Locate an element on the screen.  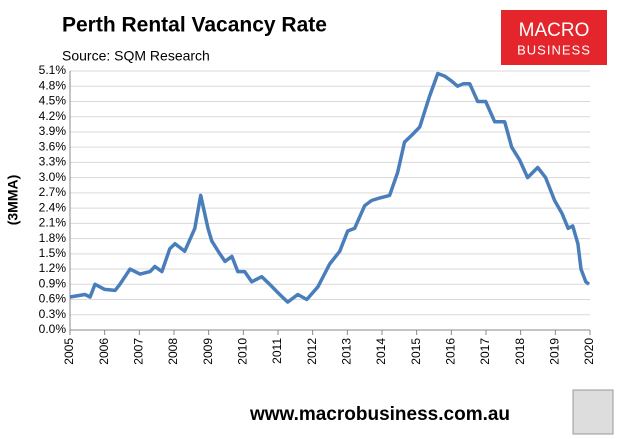
x-tick-label: 2013 is located at coordinates (347, 351).